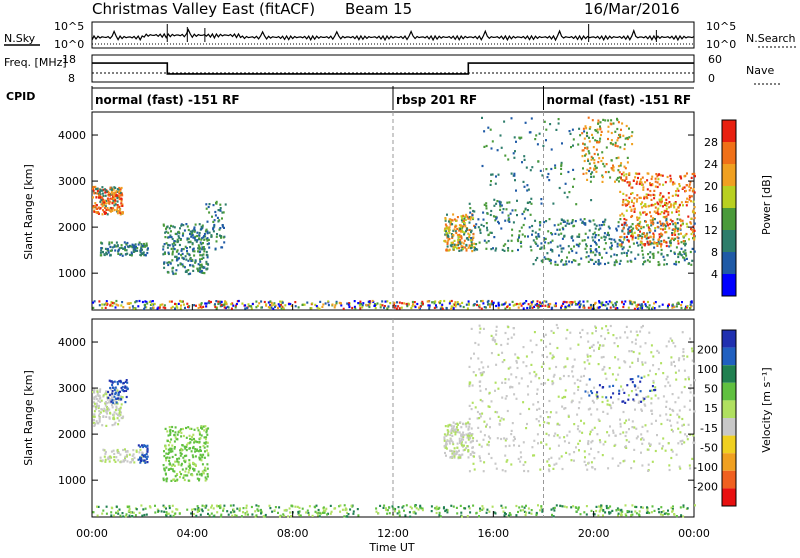  What do you see at coordinates (69, 59) in the screenshot?
I see `freq-tick-high: 18` at bounding box center [69, 59].